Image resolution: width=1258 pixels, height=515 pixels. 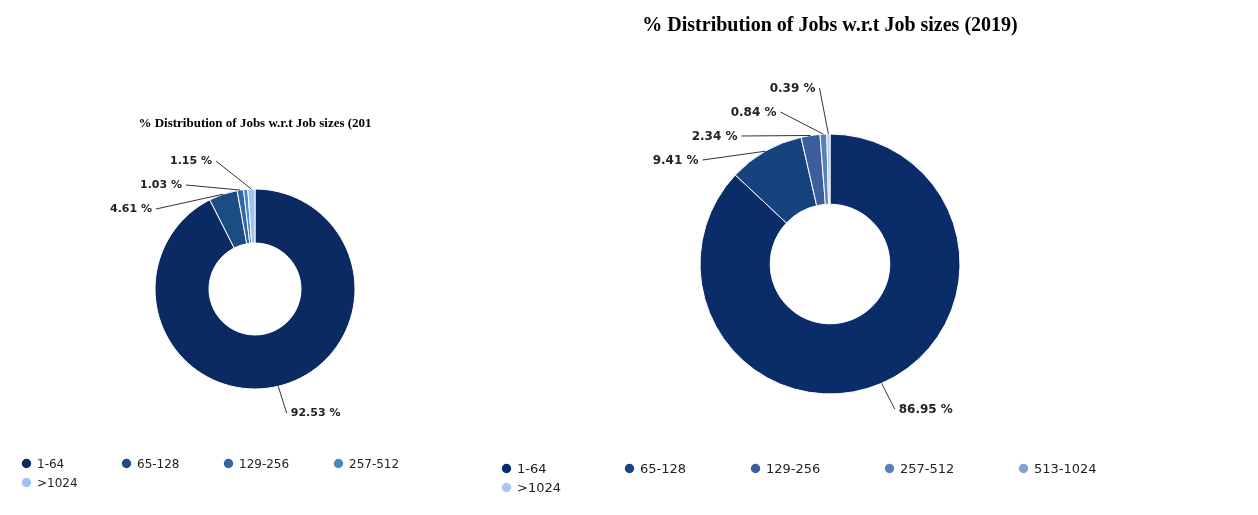 What do you see at coordinates (1065, 468) in the screenshot?
I see `legend-label: 513-1024` at bounding box center [1065, 468].